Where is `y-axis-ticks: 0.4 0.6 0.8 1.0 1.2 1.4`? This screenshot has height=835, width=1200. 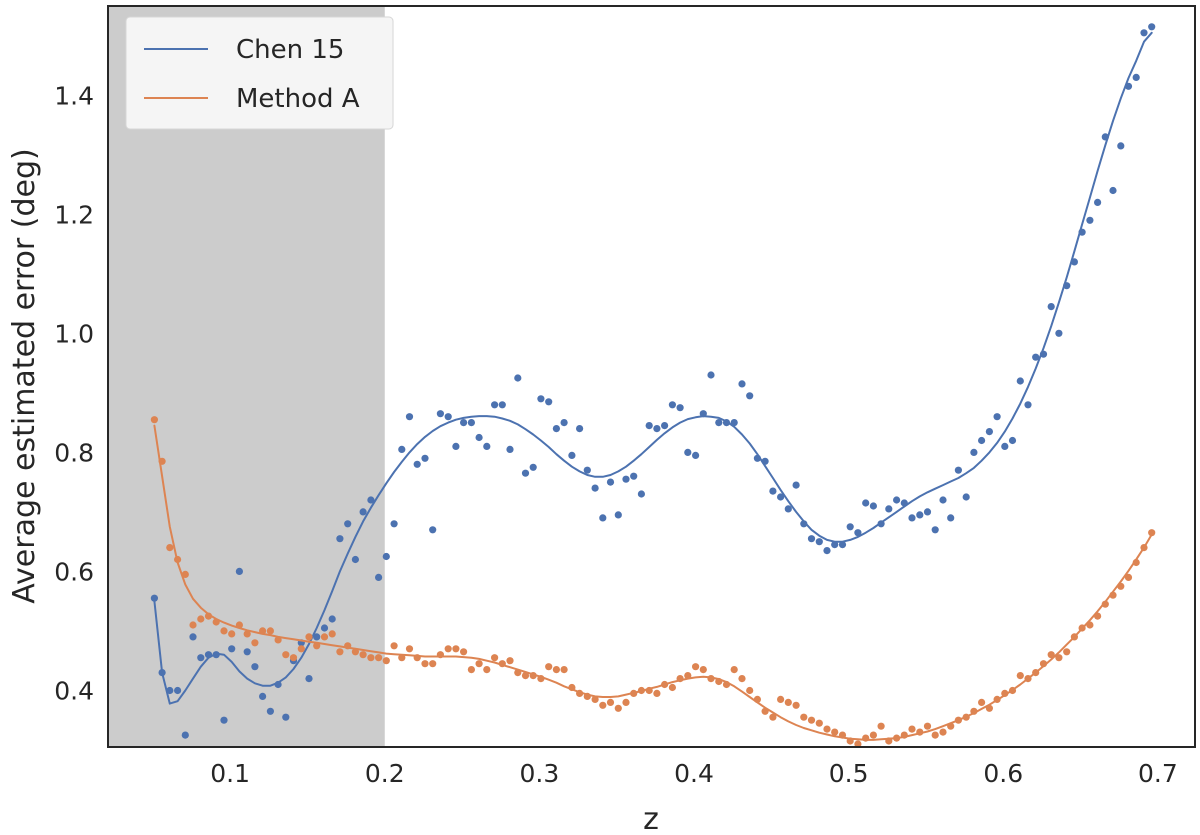 y-axis-ticks: 0.4 0.6 0.8 1.0 1.2 1.4 is located at coordinates (74, 393).